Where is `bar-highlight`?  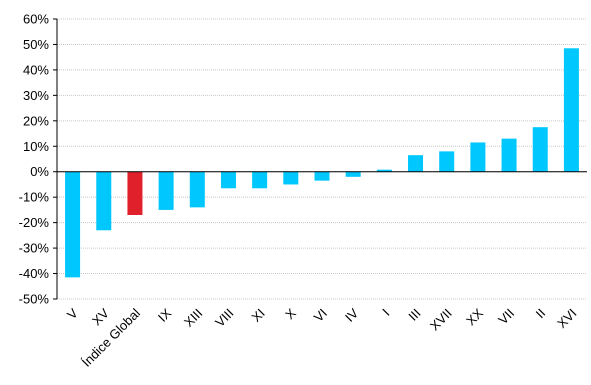
bar-highlight is located at coordinates (135, 193).